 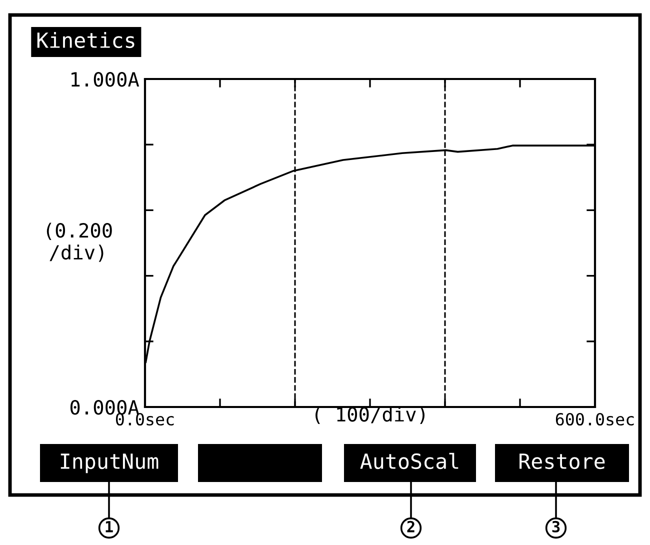 What do you see at coordinates (106, 79) in the screenshot?
I see `y-tick-label: 1.000A` at bounding box center [106, 79].